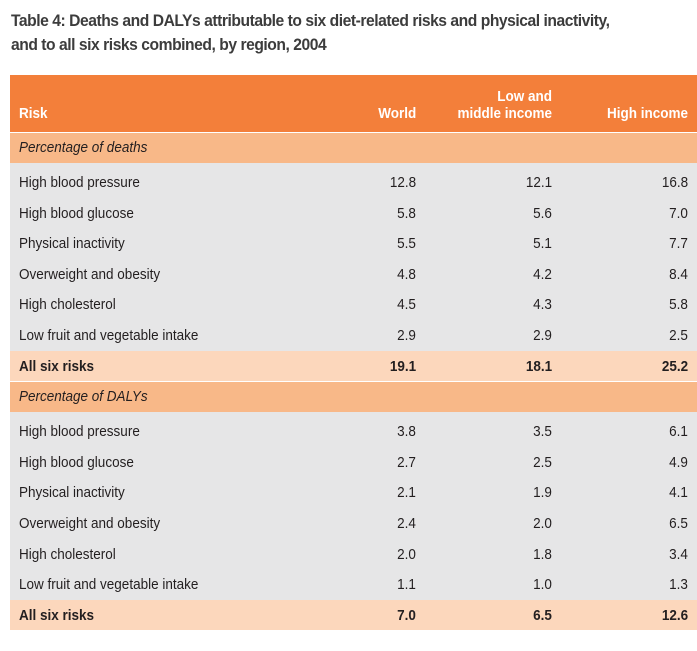 This screenshot has height=651, width=697. Describe the element at coordinates (406, 305) in the screenshot. I see `cell-world: 4.5` at that location.